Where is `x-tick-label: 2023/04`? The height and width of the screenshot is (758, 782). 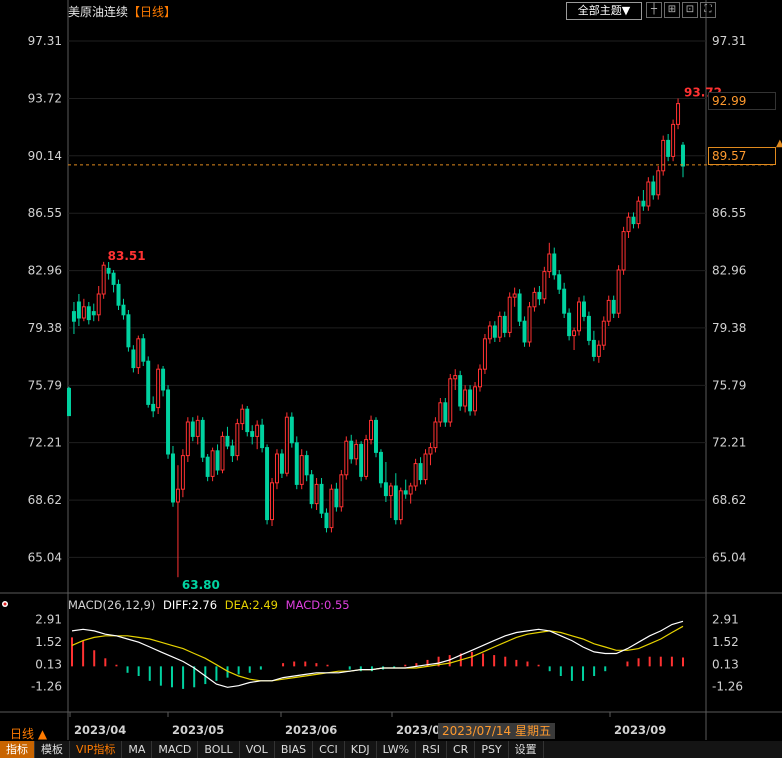 x-tick-label: 2023/04 is located at coordinates (100, 730).